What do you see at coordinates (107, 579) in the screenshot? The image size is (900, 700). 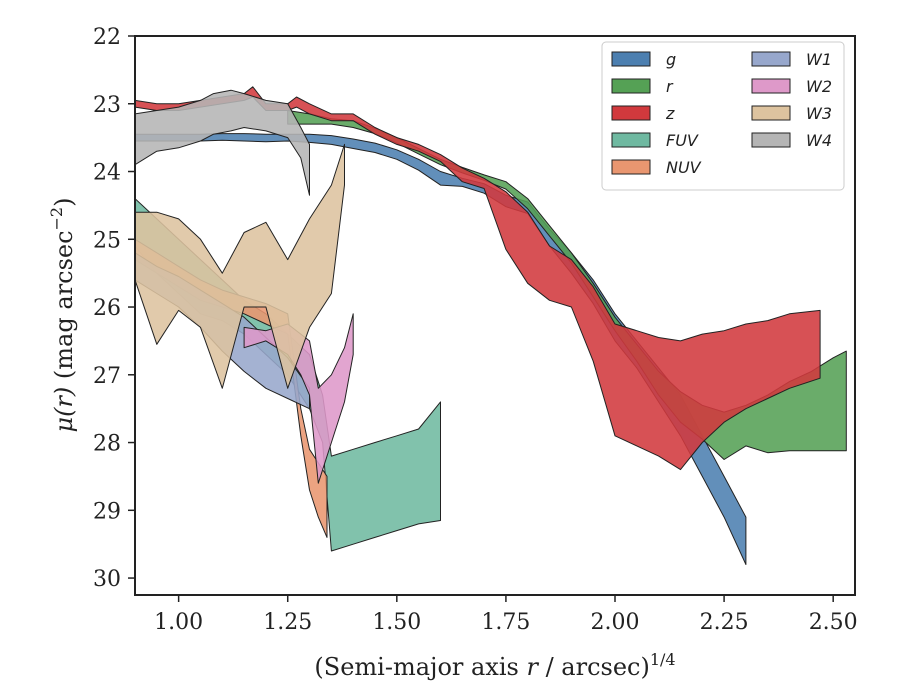 I see `y-tick-label: 30` at bounding box center [107, 579].